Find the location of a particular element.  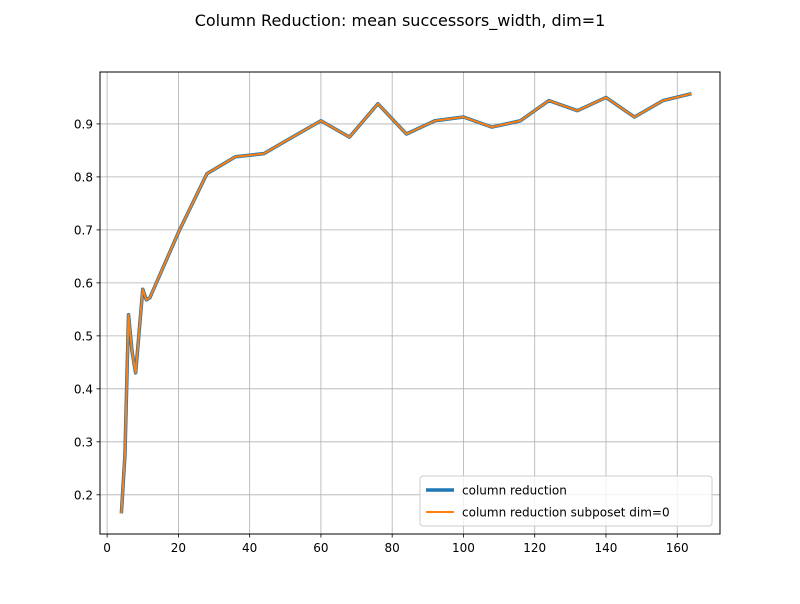

y-tick-label: 0.8 is located at coordinates (83, 177).